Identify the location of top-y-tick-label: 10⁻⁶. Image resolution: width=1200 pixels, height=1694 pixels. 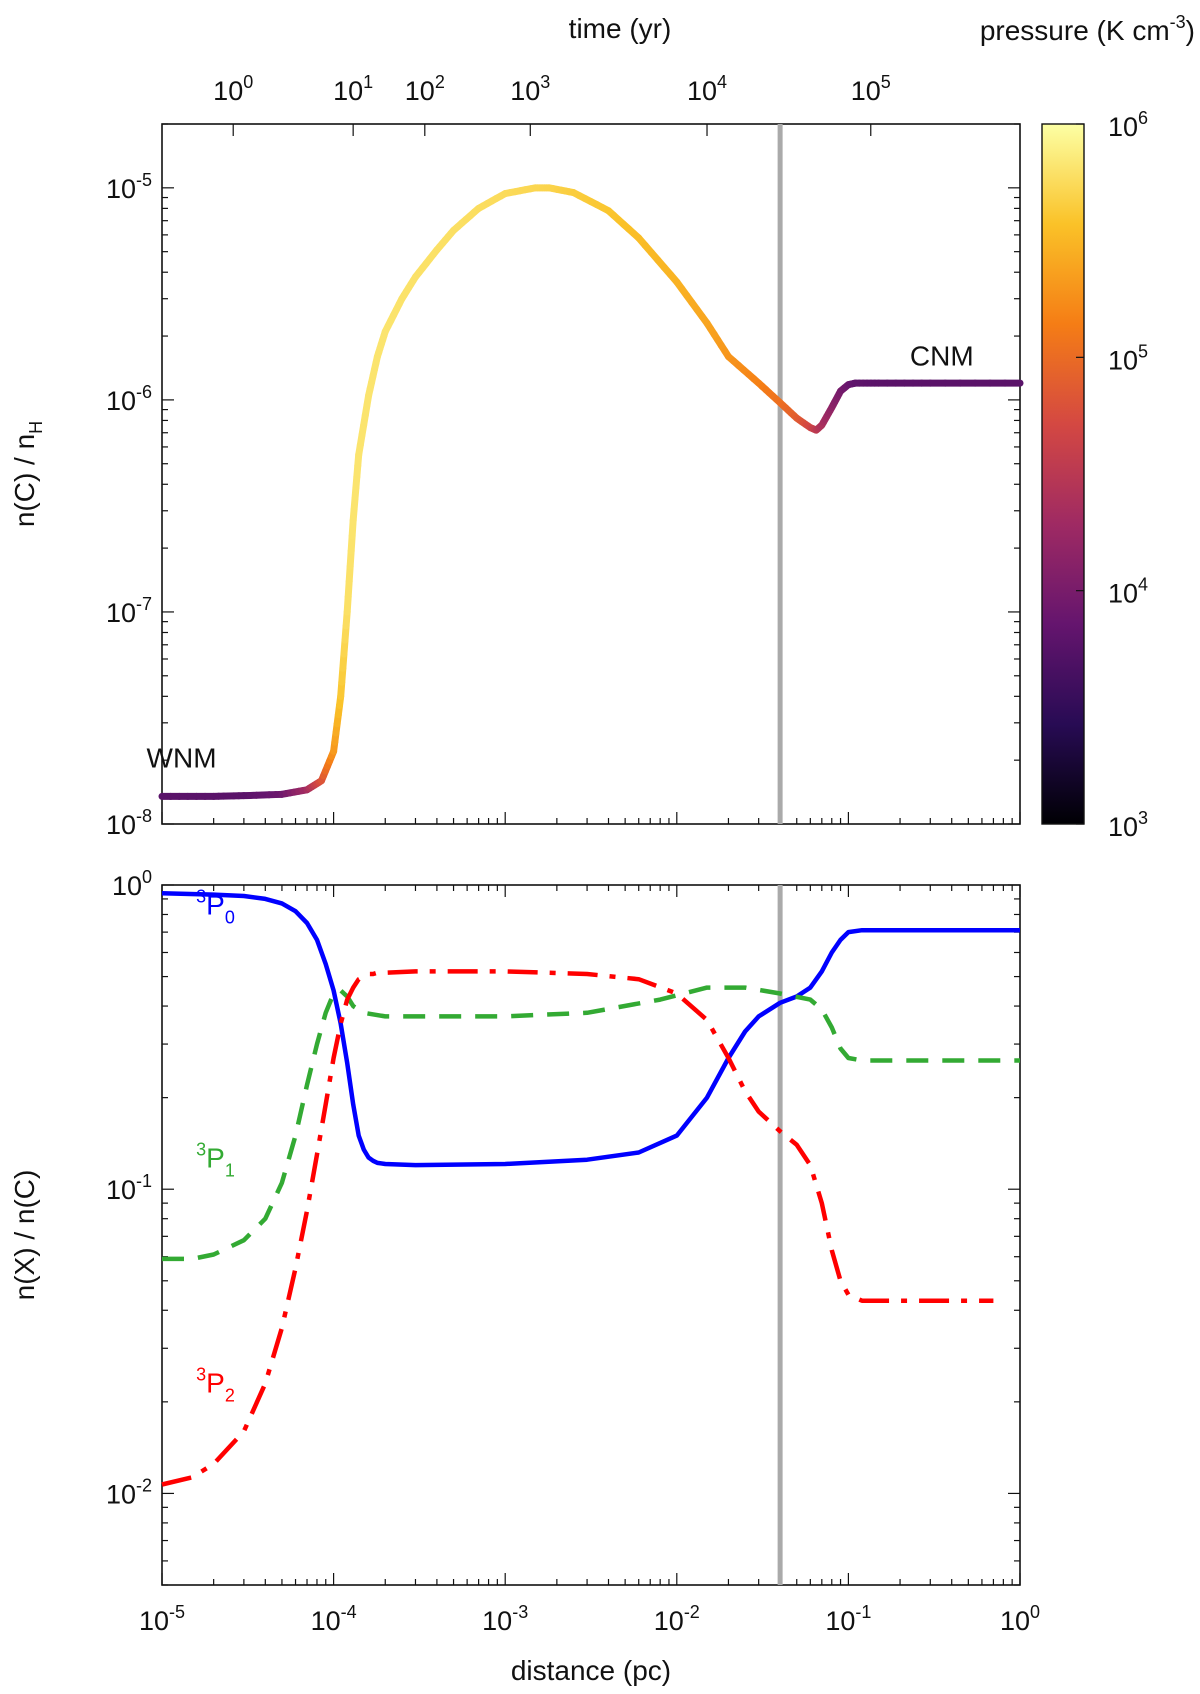
(129, 399).